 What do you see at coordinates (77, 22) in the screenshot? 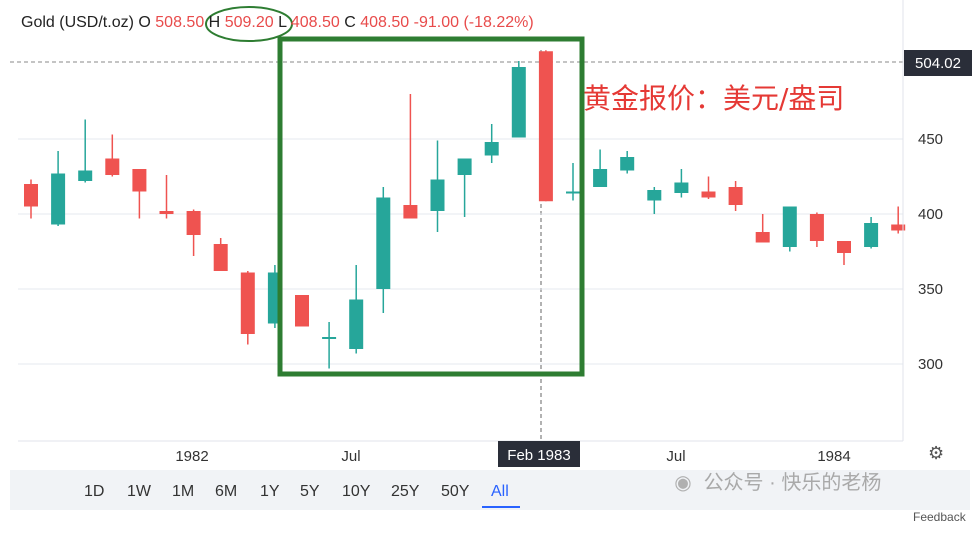
I see `symbol-name: Gold (USD/t.oz)` at bounding box center [77, 22].